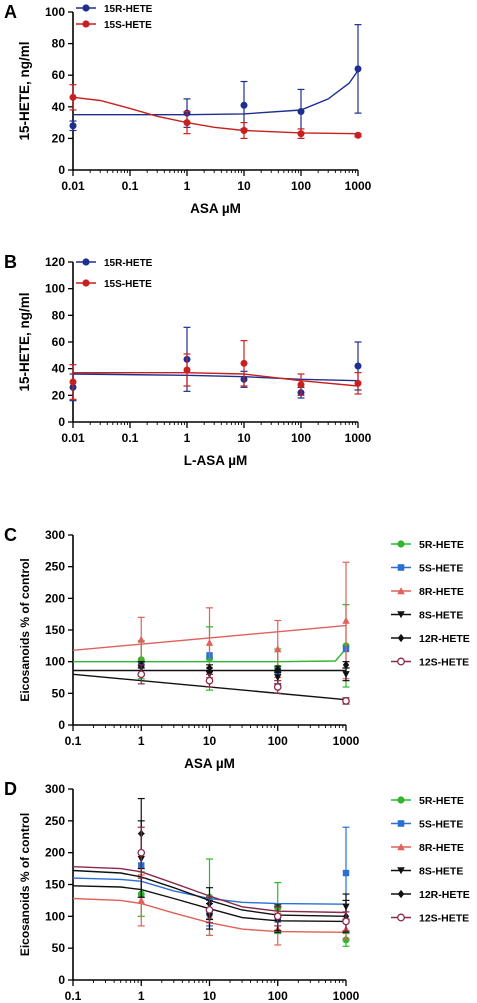  What do you see at coordinates (25, 884) in the screenshot?
I see `y-axis-label: Eicosanoids % of control` at bounding box center [25, 884].